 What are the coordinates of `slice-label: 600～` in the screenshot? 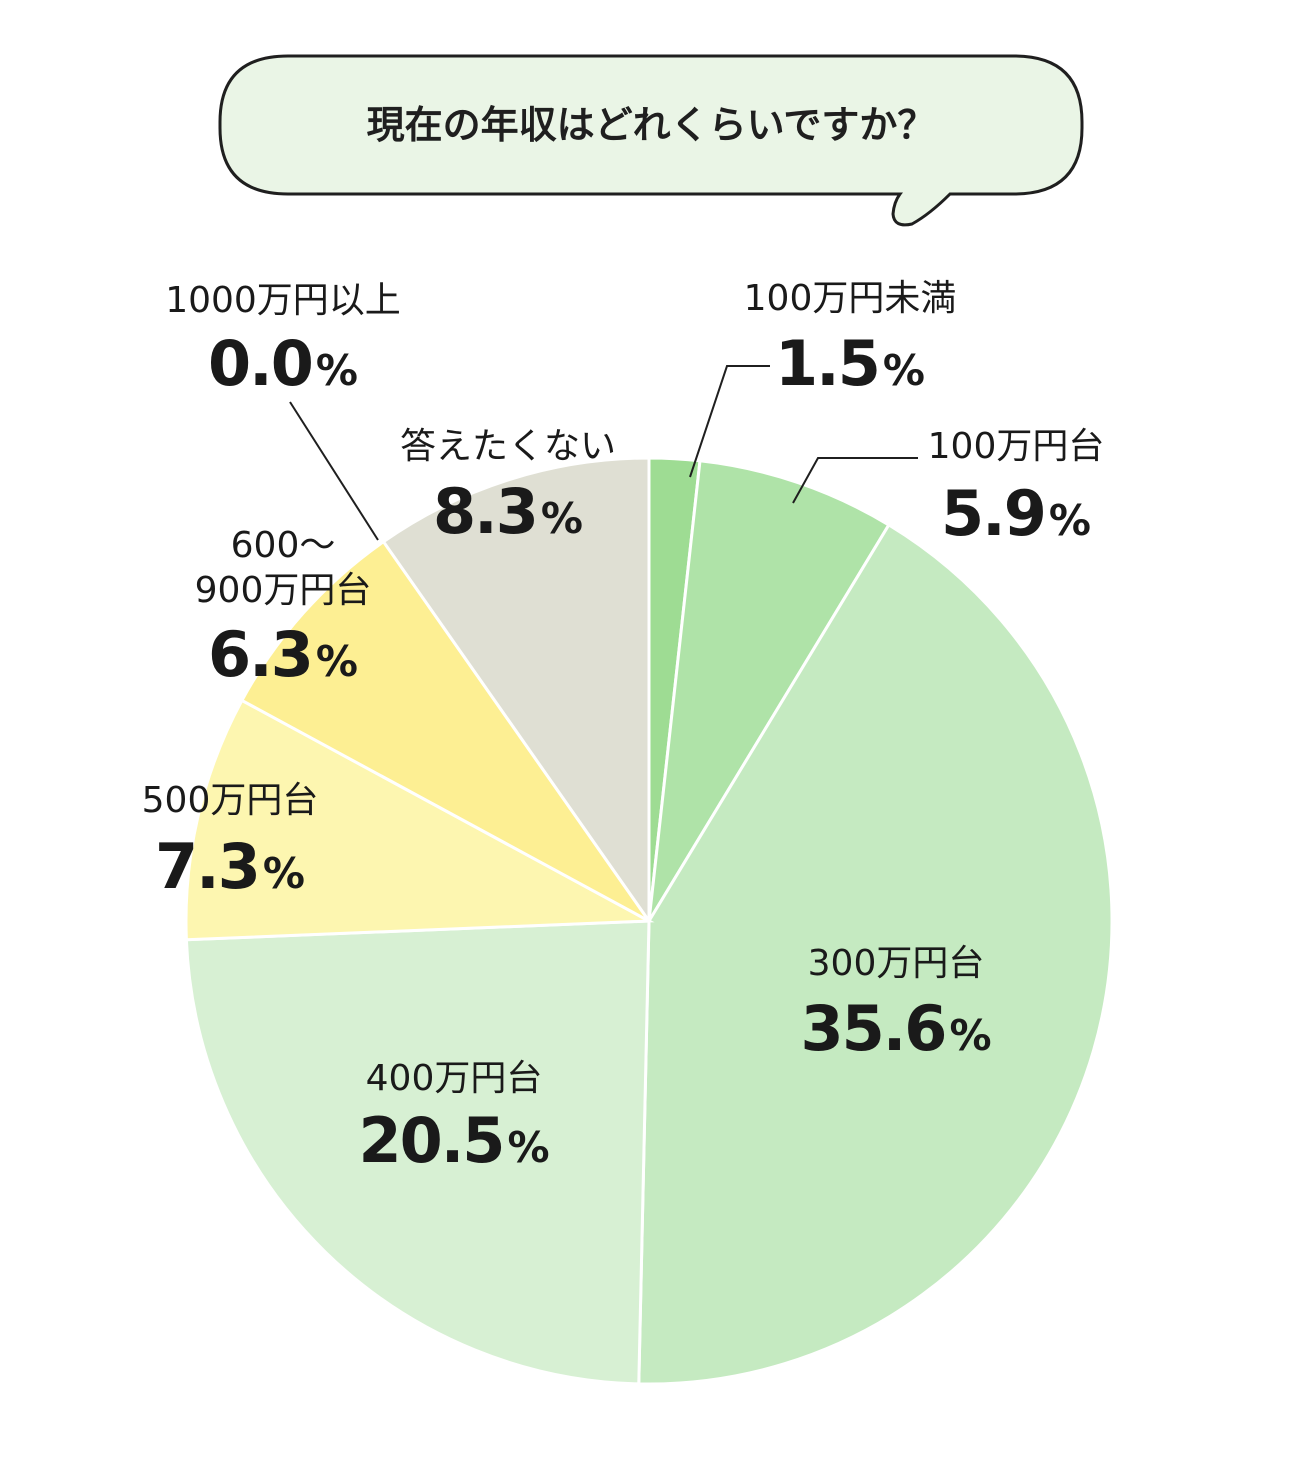 It's located at (283, 545).